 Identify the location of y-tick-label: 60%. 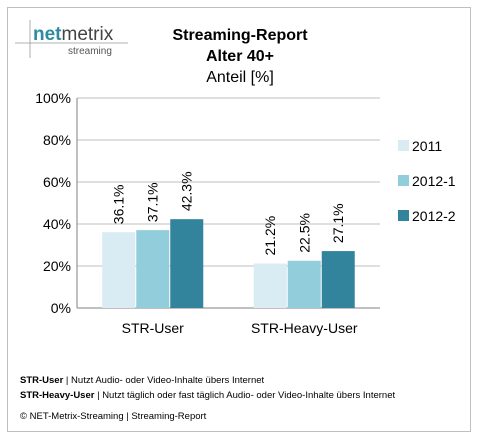
(57, 182).